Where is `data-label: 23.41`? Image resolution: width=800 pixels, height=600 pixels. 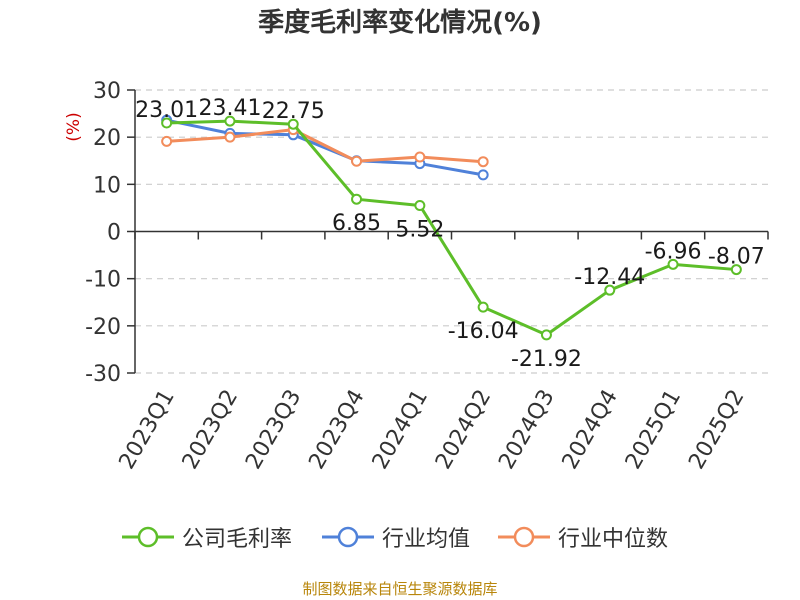
data-label: 23.41 is located at coordinates (229, 108).